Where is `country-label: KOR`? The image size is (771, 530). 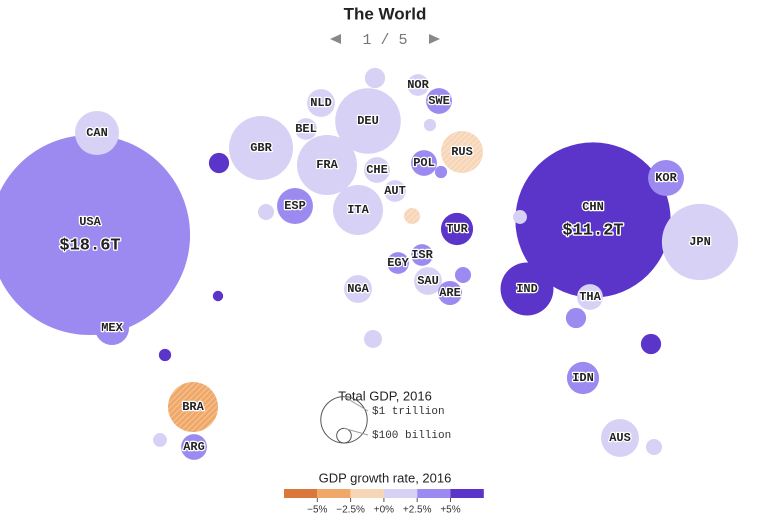 country-label: KOR is located at coordinates (666, 178).